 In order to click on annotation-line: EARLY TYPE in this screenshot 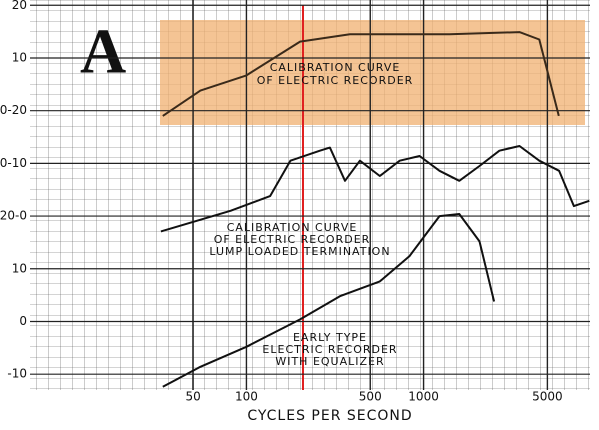, I will do `click(330, 337)`.